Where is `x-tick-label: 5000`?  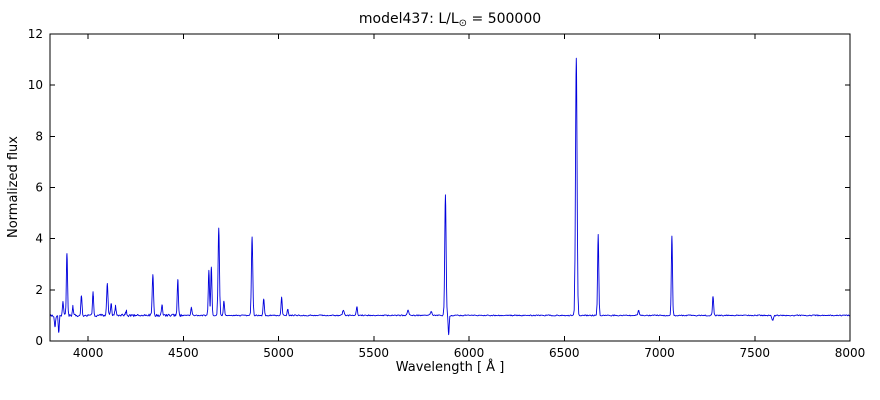
x-tick-label: 5000 is located at coordinates (278, 353).